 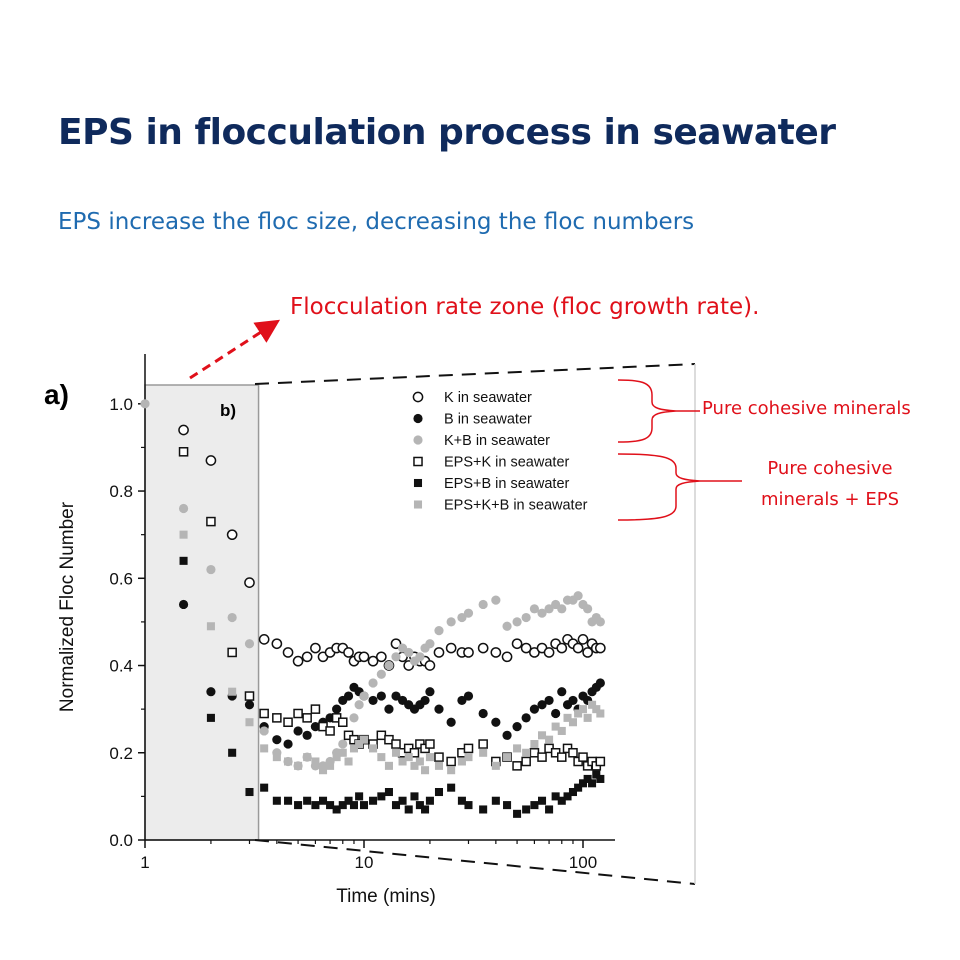 I want to click on slide-title: EPS in flocculation process in seawater, so click(x=447, y=132).